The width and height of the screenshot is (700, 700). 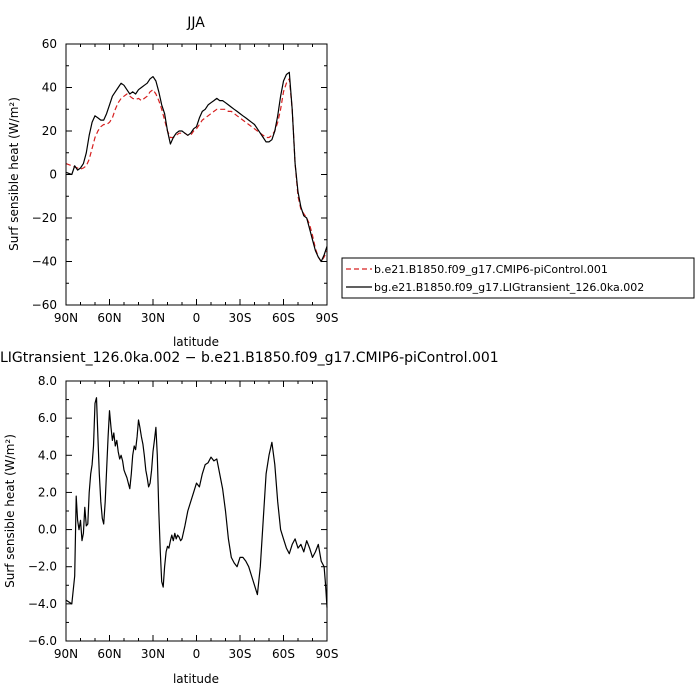 I want to click on bottom-x-tick-label: 0, so click(x=197, y=654).